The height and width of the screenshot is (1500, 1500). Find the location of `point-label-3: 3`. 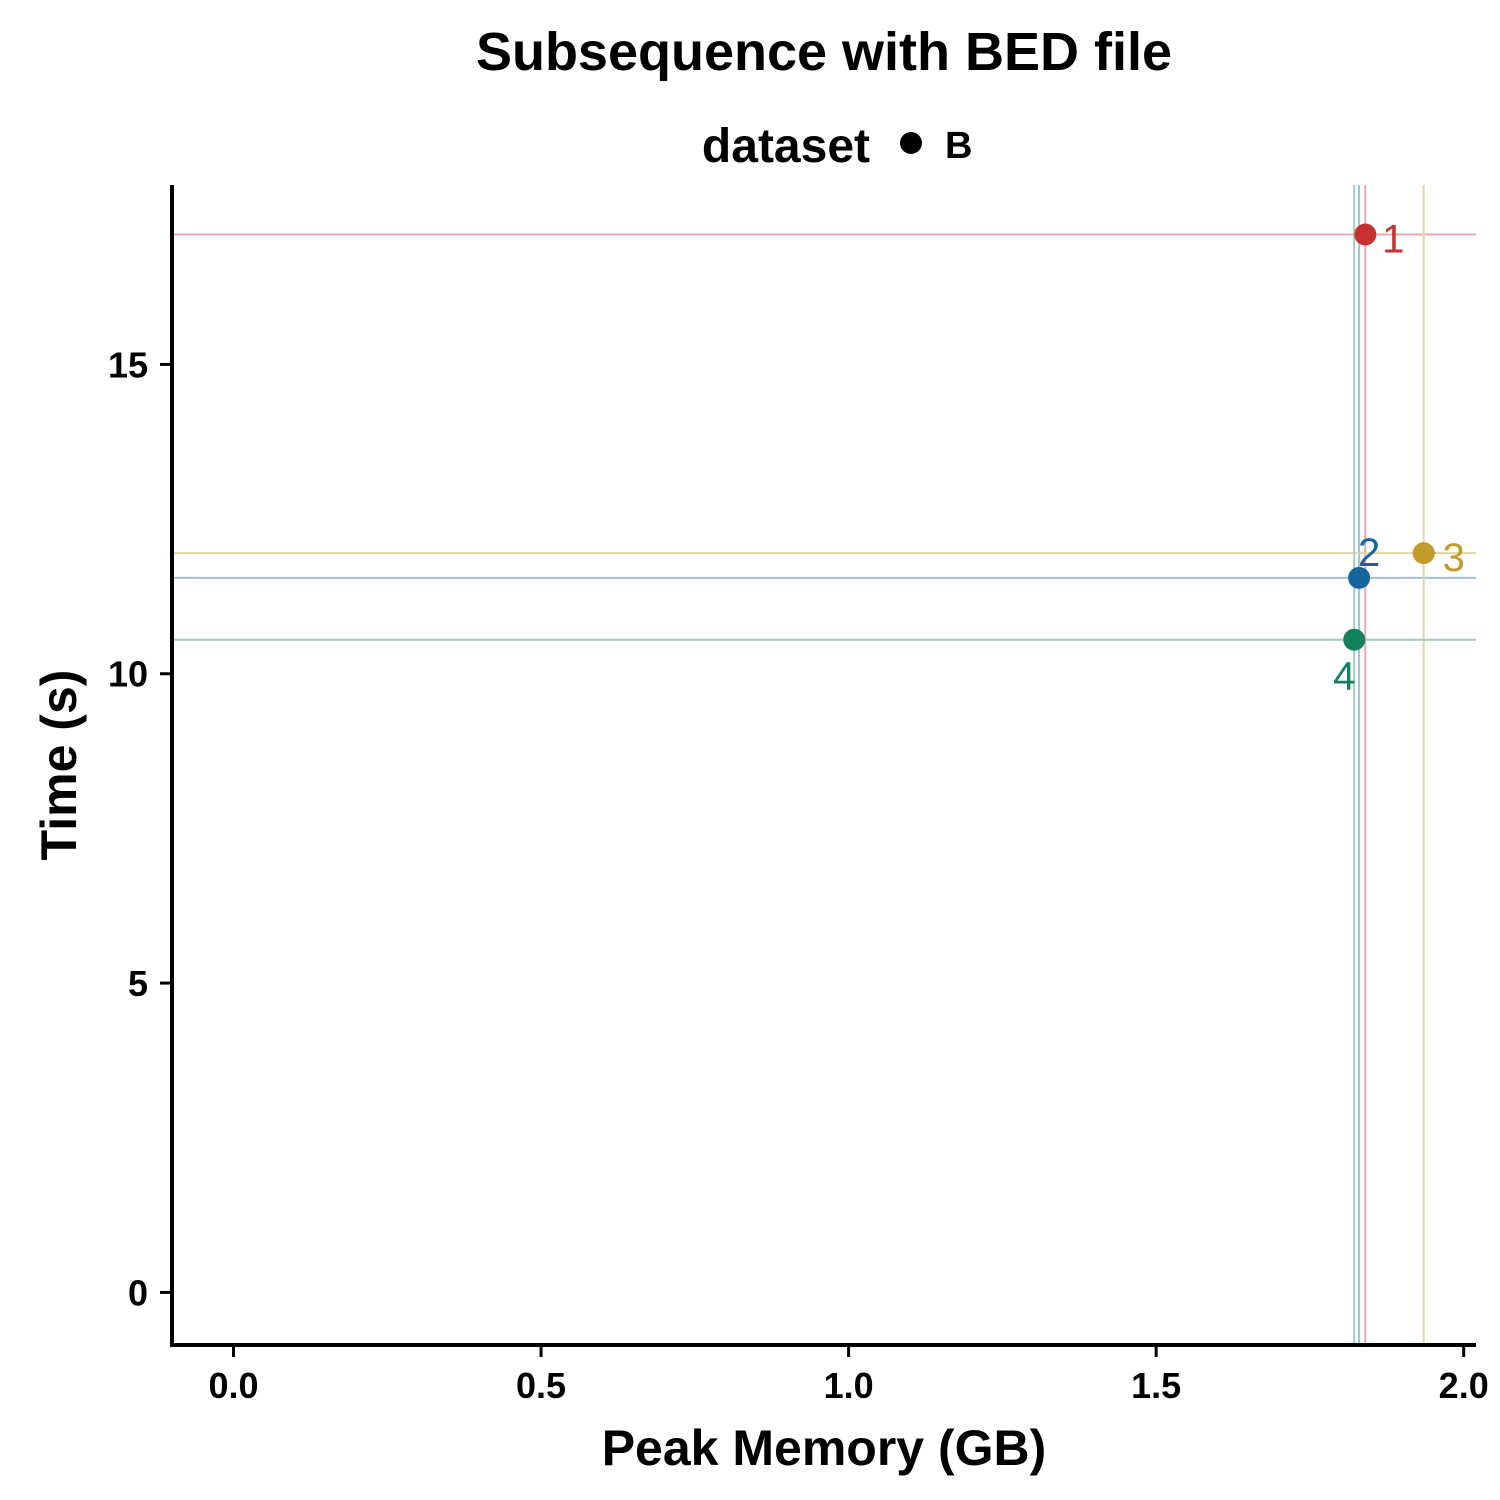

point-label-3: 3 is located at coordinates (1454, 558).